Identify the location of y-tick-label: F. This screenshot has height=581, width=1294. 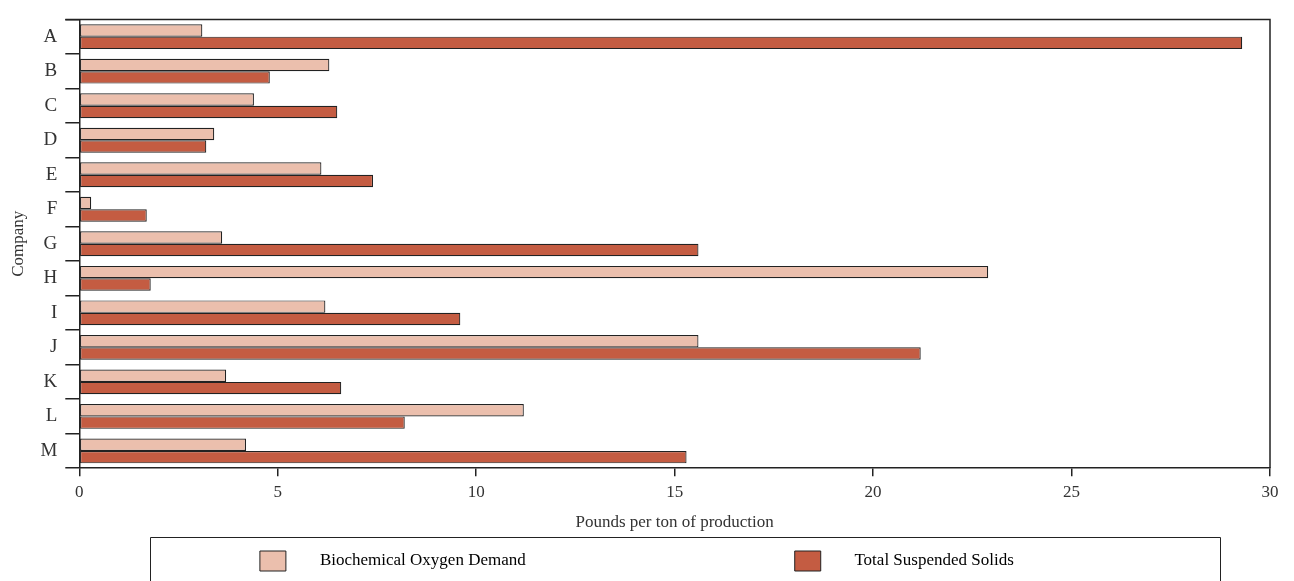
(52, 208).